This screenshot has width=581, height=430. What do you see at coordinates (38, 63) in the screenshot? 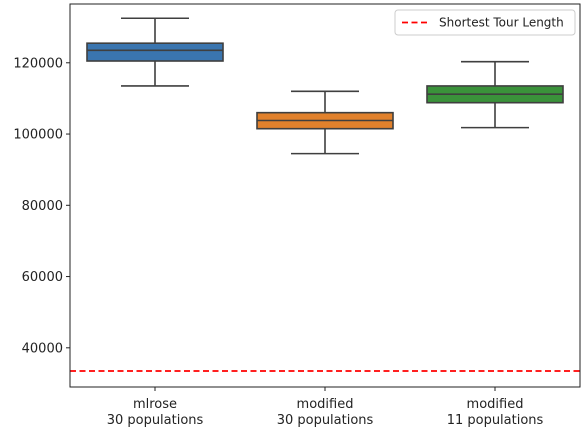
I see `y-tick-label: 120000` at bounding box center [38, 63].